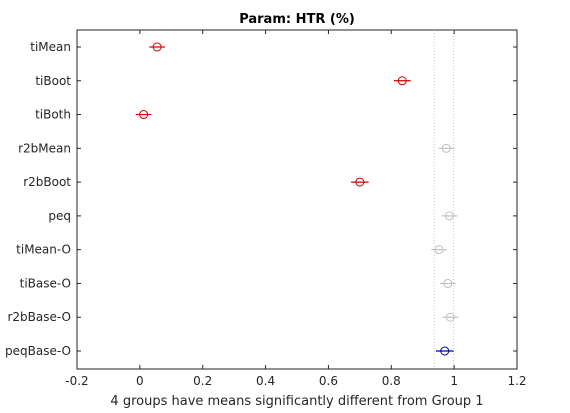 The height and width of the screenshot is (413, 570). What do you see at coordinates (516, 381) in the screenshot?
I see `x-tick-label: 1.2` at bounding box center [516, 381].